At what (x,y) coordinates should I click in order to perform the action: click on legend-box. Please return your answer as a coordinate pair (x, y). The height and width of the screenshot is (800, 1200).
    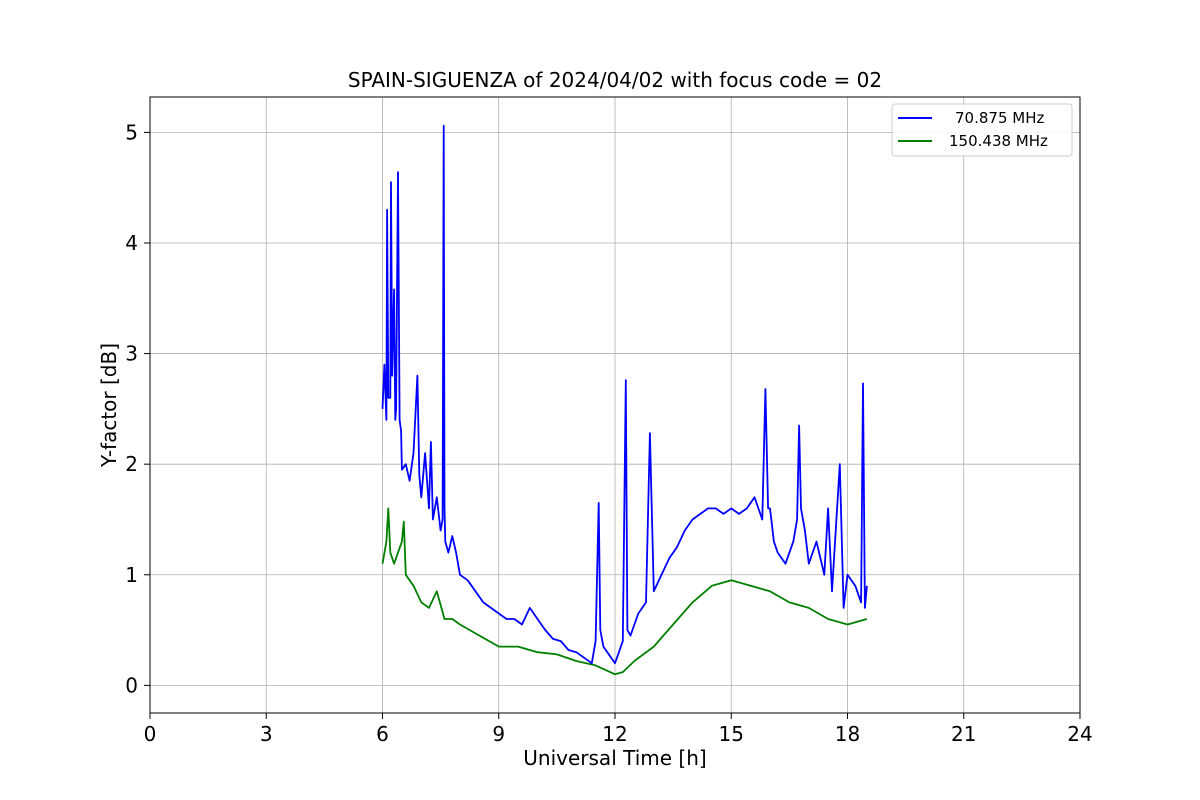
    Looking at the image, I should click on (982, 130).